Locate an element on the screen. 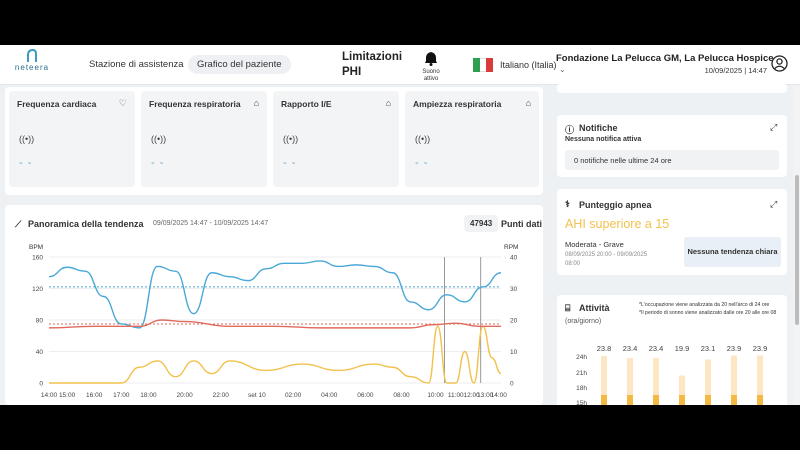 The image size is (800, 450). activity-value-label: 19.9 is located at coordinates (682, 348).